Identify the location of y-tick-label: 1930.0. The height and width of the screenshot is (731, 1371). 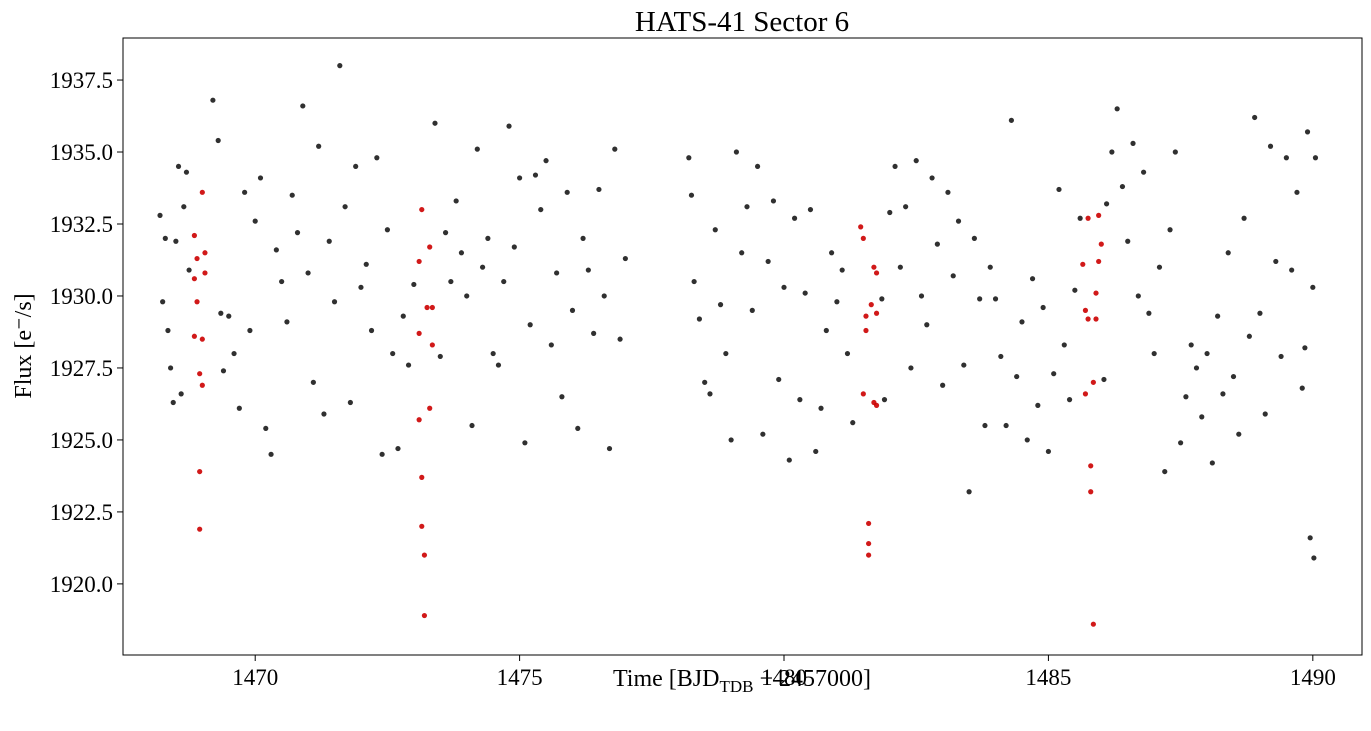
(81, 296).